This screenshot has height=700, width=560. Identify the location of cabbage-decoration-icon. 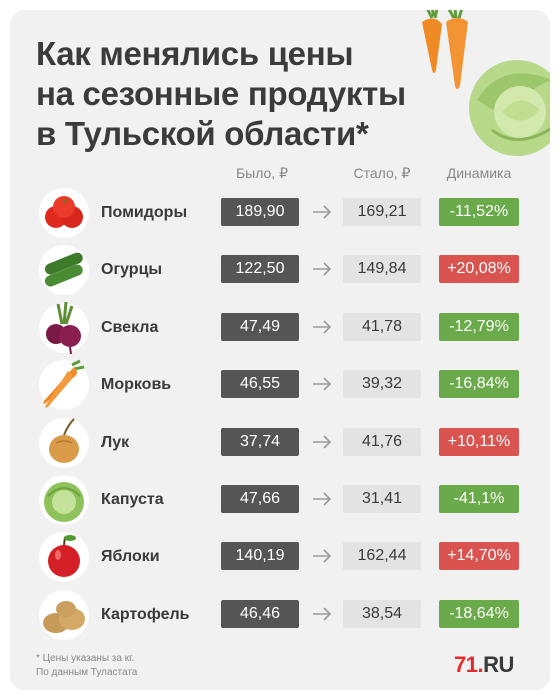
(509, 108).